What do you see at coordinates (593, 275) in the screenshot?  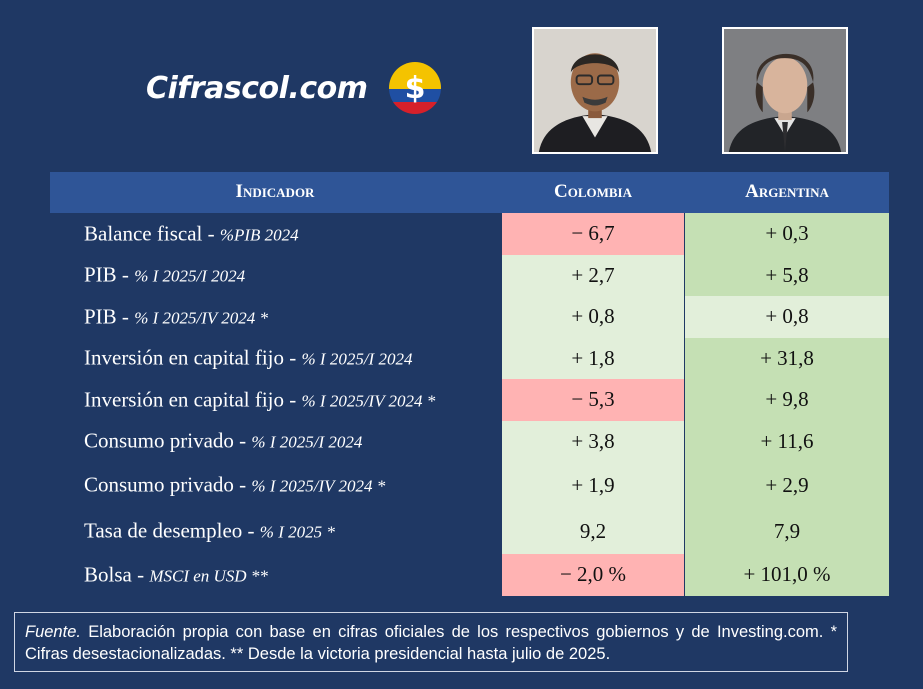 I see `colombia-value: + 2,7` at bounding box center [593, 275].